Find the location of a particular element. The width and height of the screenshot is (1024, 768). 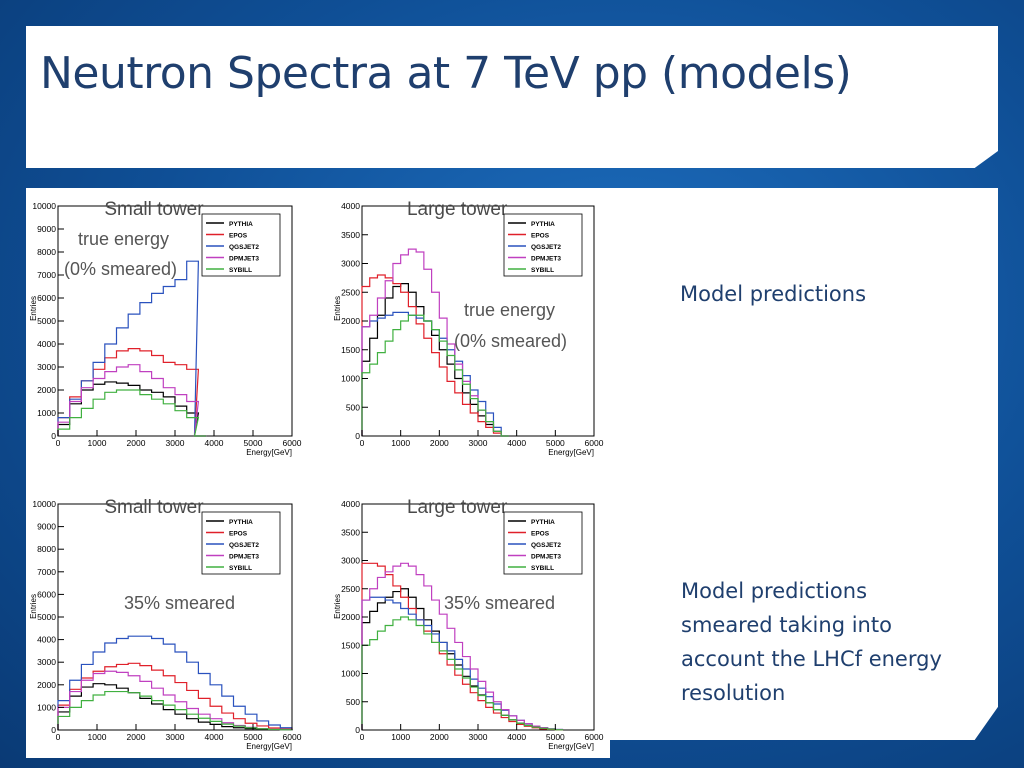

y-tick-label: 1500 is located at coordinates (350, 350).